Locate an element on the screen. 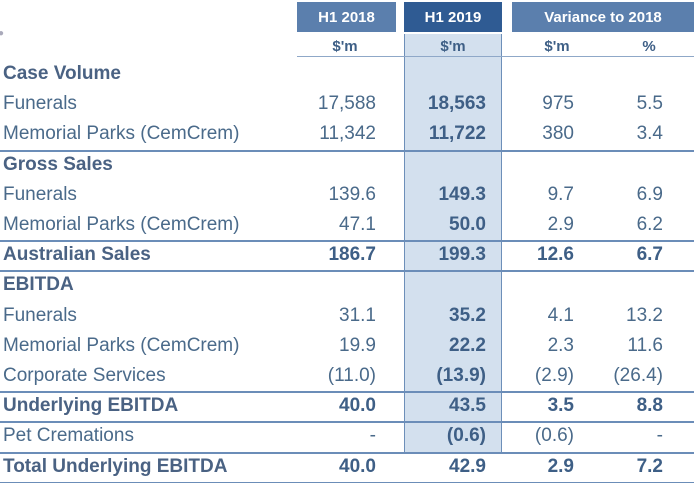 The width and height of the screenshot is (694, 483). value-variance-pct: (26.4) is located at coordinates (638, 375).